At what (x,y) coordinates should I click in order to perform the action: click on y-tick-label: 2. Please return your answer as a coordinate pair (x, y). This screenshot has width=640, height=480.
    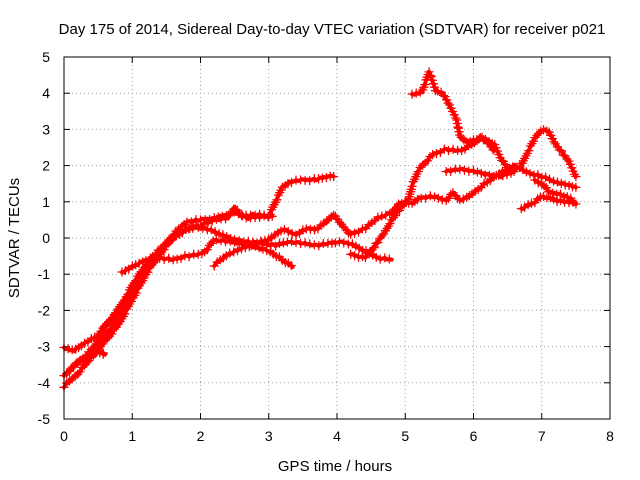
    Looking at the image, I should click on (46, 166).